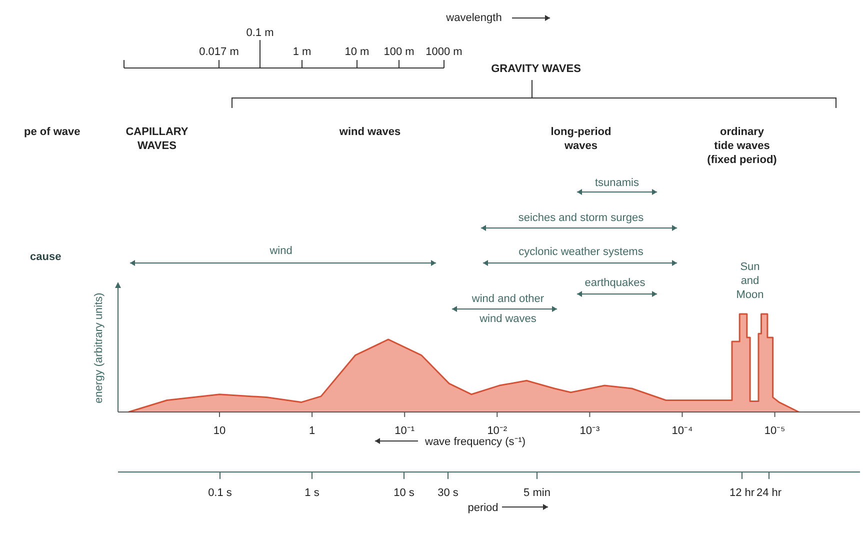 The width and height of the screenshot is (863, 558). What do you see at coordinates (302, 52) in the screenshot?
I see `text: 1 m` at bounding box center [302, 52].